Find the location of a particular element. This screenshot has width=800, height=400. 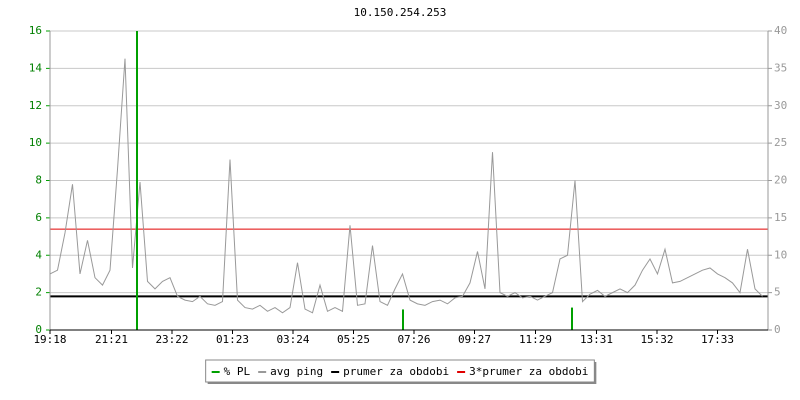

legend-box is located at coordinates (400, 371).